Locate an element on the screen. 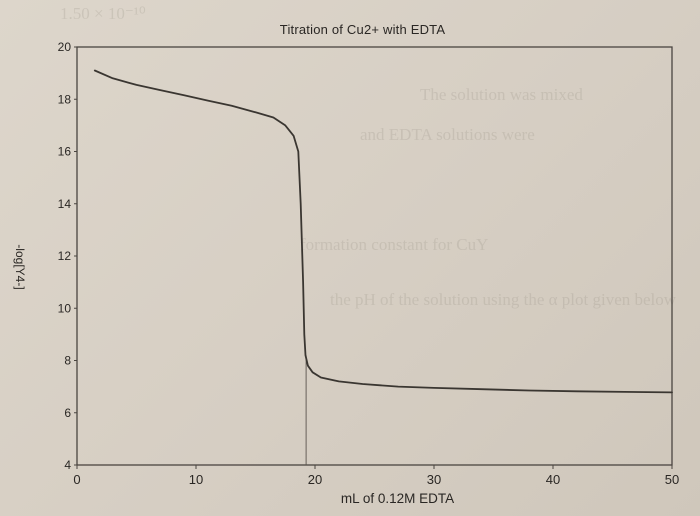 This screenshot has width=700, height=516. y-tick-label: 6 is located at coordinates (67, 413).